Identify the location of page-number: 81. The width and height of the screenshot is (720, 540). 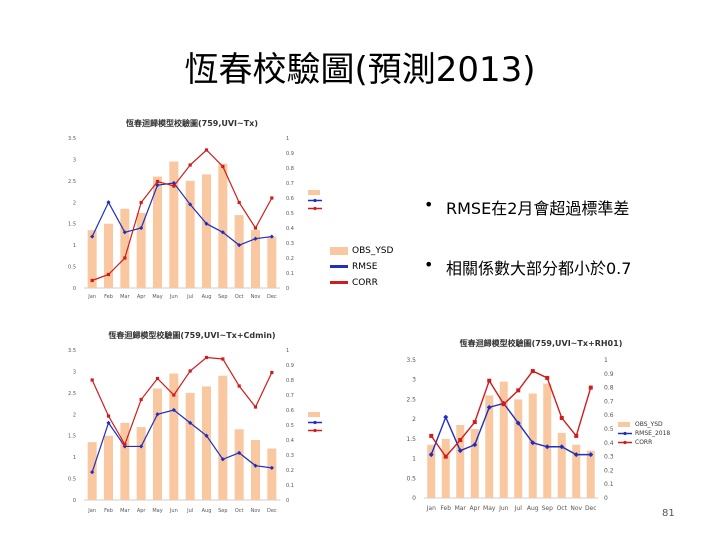
(668, 513).